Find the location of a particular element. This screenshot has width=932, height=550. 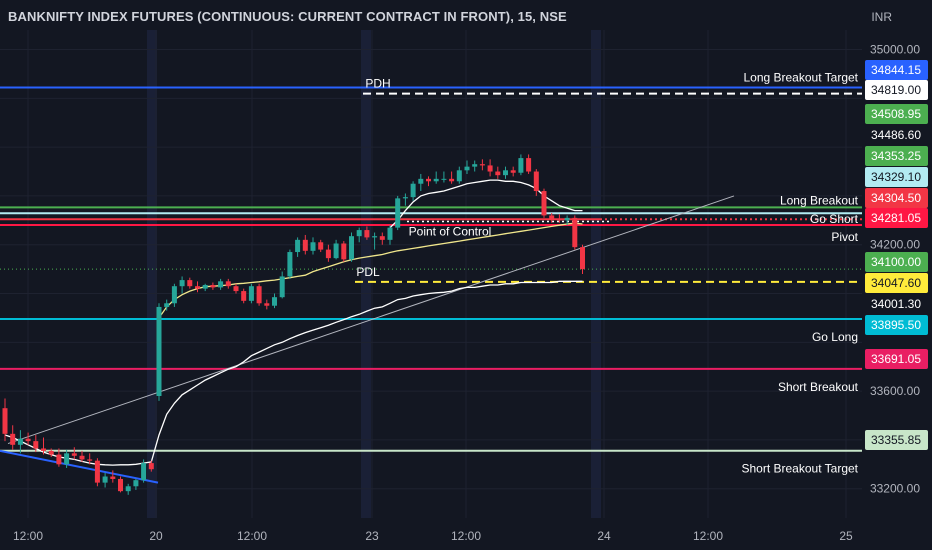

price-badge-label: 34819.00 is located at coordinates (896, 90).